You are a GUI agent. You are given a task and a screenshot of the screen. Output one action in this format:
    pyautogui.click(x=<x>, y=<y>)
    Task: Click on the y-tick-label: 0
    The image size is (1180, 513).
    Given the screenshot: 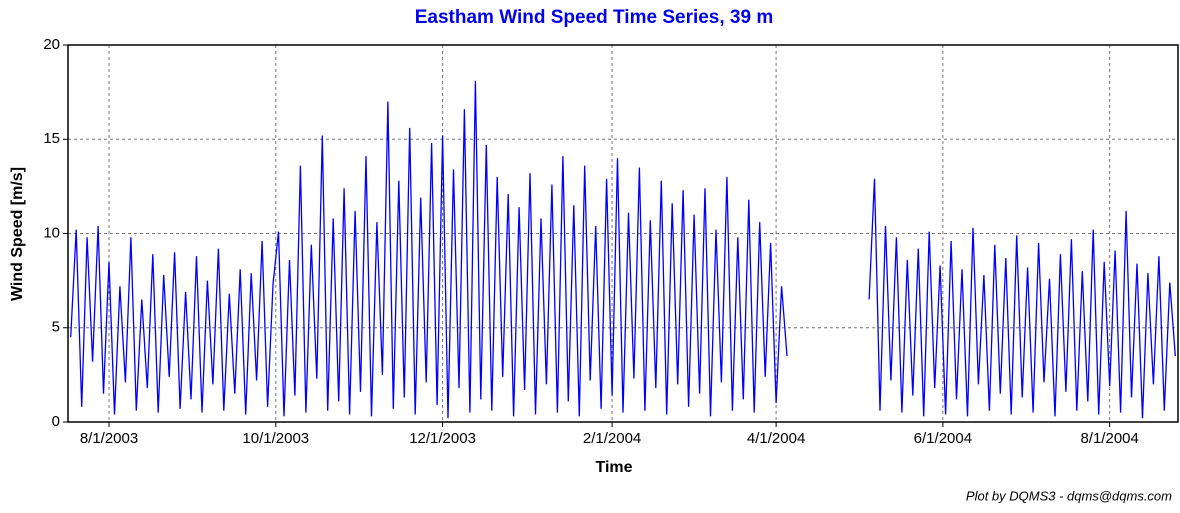 What is the action you would take?
    pyautogui.click(x=56, y=421)
    